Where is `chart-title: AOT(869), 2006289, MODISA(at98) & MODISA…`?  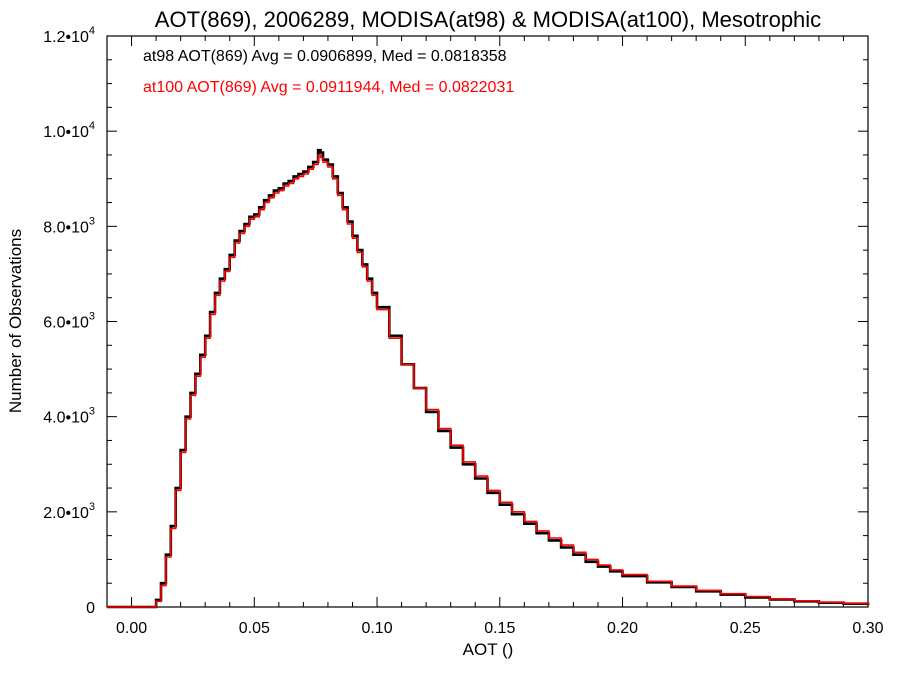
chart-title: AOT(869), 2006289, MODISA(at98) & MODISA… is located at coordinates (488, 19).